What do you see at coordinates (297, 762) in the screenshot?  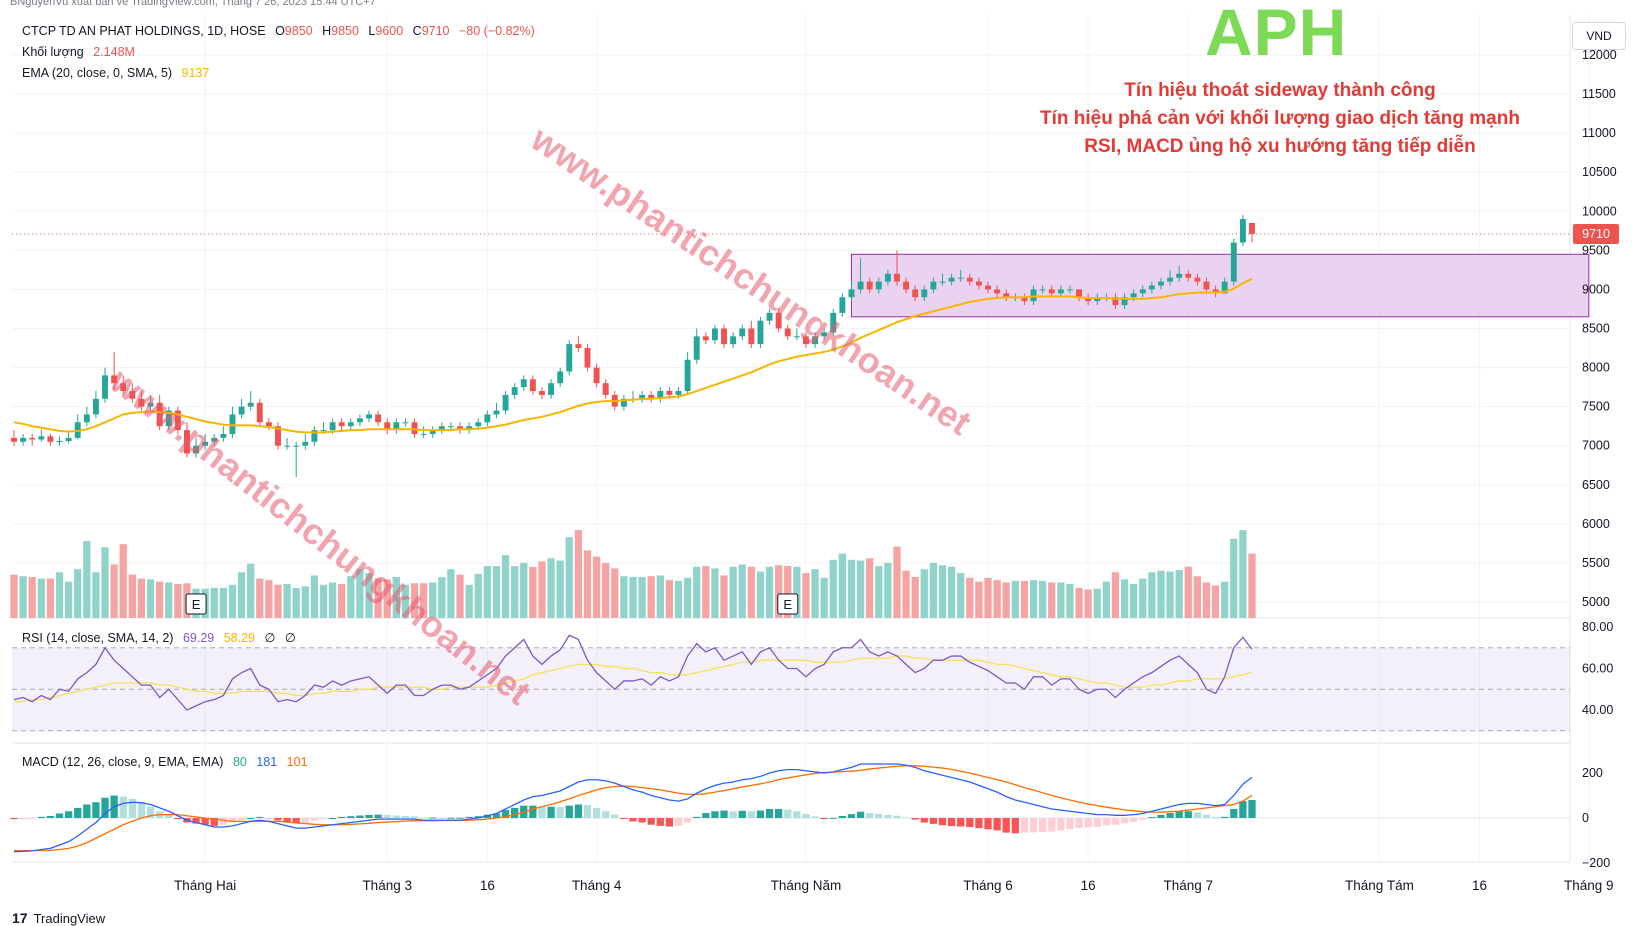 I see `macd-signal-value: 101` at bounding box center [297, 762].